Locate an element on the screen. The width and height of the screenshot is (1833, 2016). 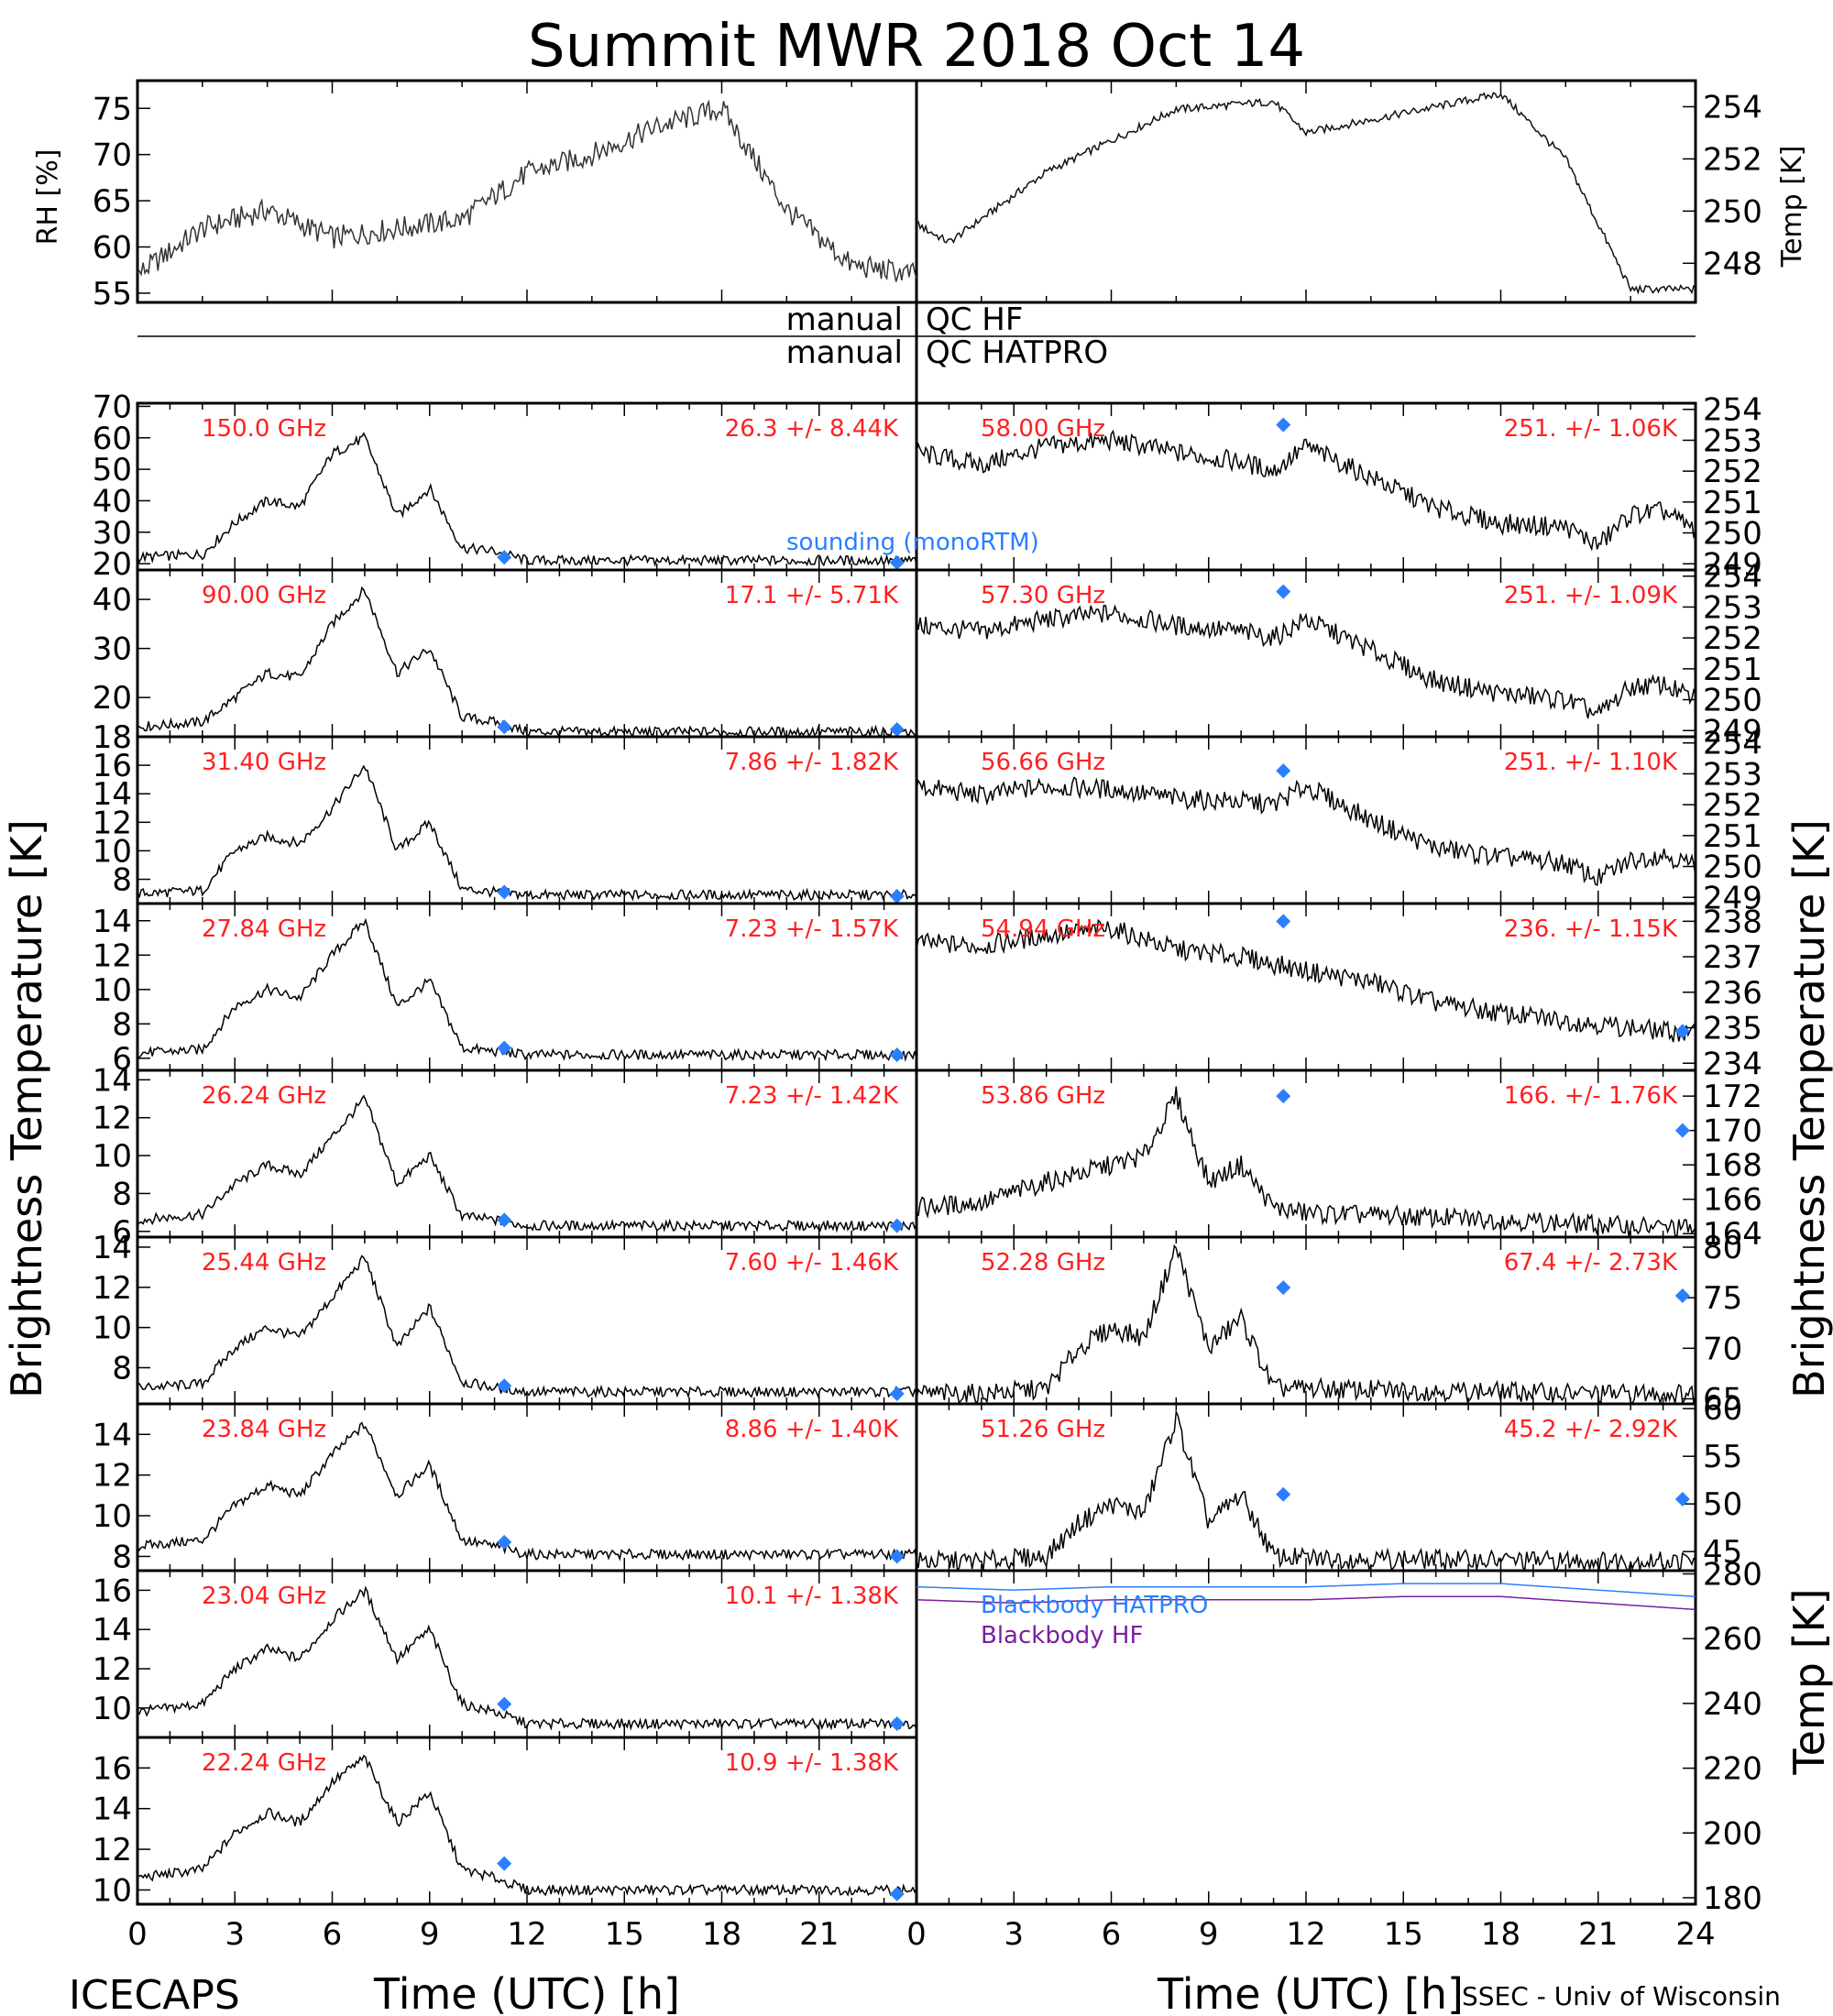
blackbody-hf-label: Blackbody HF is located at coordinates (1062, 1635).